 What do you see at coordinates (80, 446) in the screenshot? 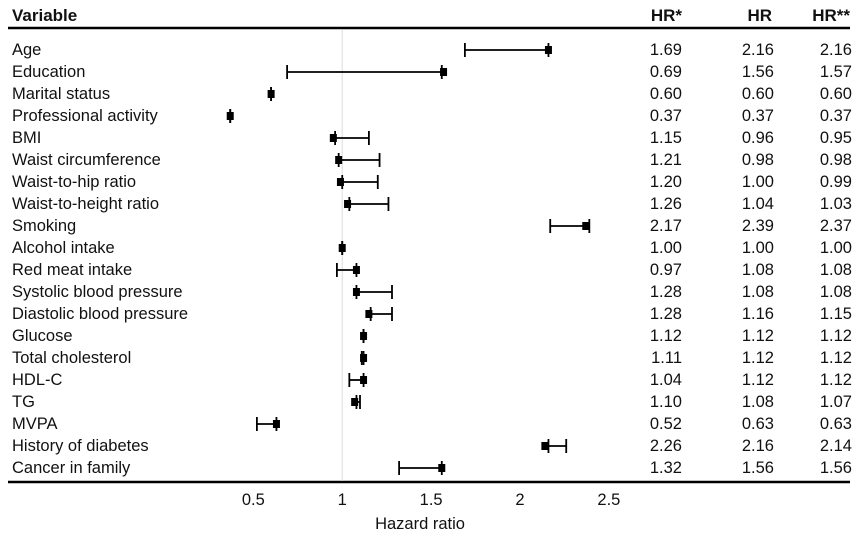
I see `row-label: History of diabetes` at bounding box center [80, 446].